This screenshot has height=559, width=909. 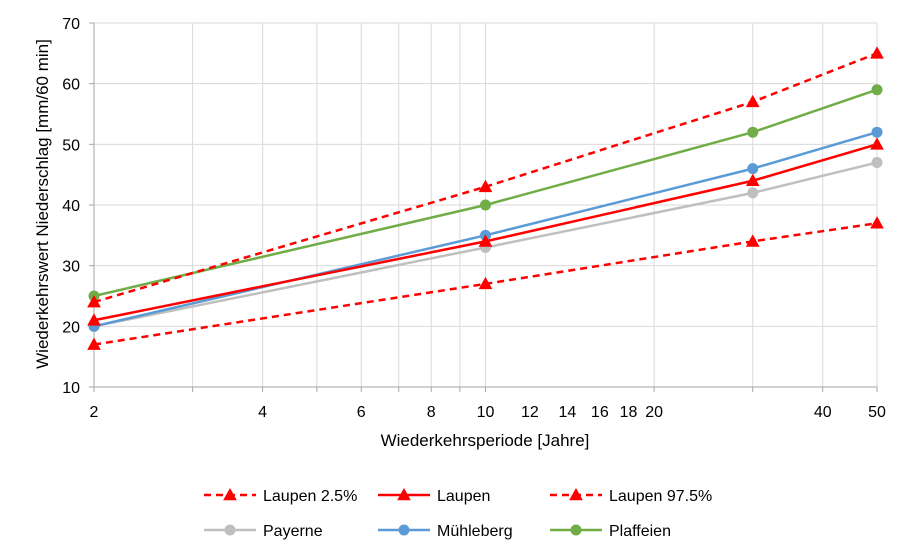 What do you see at coordinates (567, 412) in the screenshot?
I see `x-tick-label: 14` at bounding box center [567, 412].